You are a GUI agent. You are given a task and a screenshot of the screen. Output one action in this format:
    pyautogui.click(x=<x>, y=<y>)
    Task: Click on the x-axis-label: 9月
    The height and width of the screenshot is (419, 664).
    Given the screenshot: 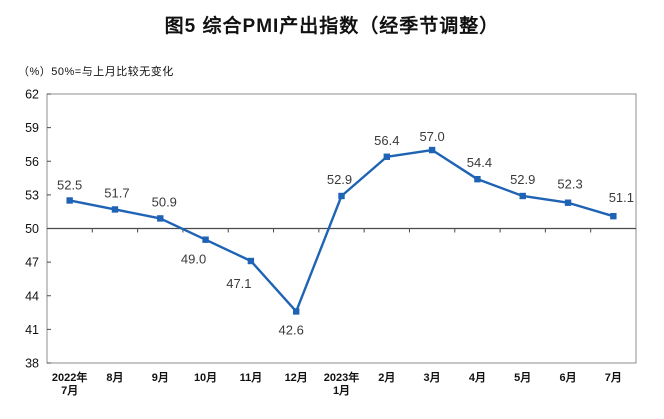 What is the action you would take?
    pyautogui.click(x=160, y=377)
    